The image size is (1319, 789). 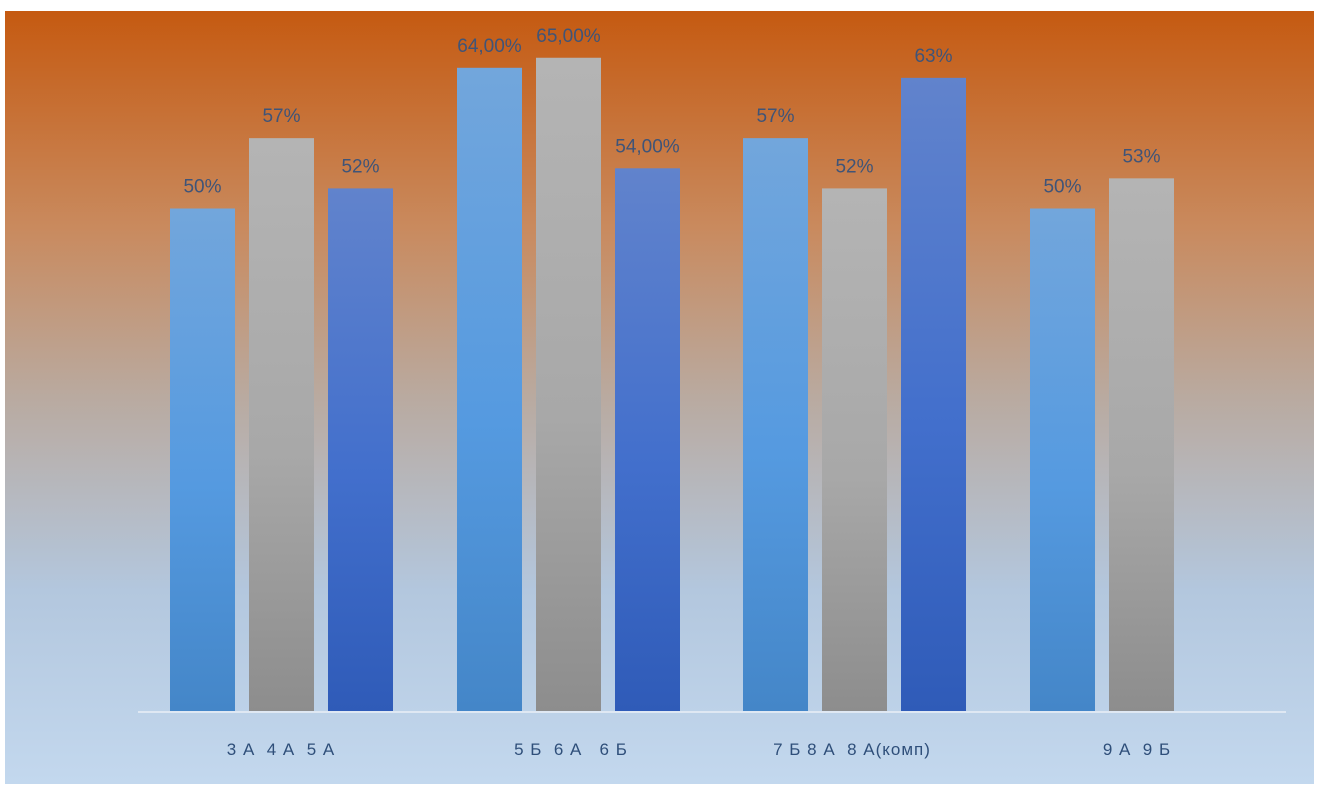 I want to click on data-label-2-2: 65,00%, so click(x=568, y=36).